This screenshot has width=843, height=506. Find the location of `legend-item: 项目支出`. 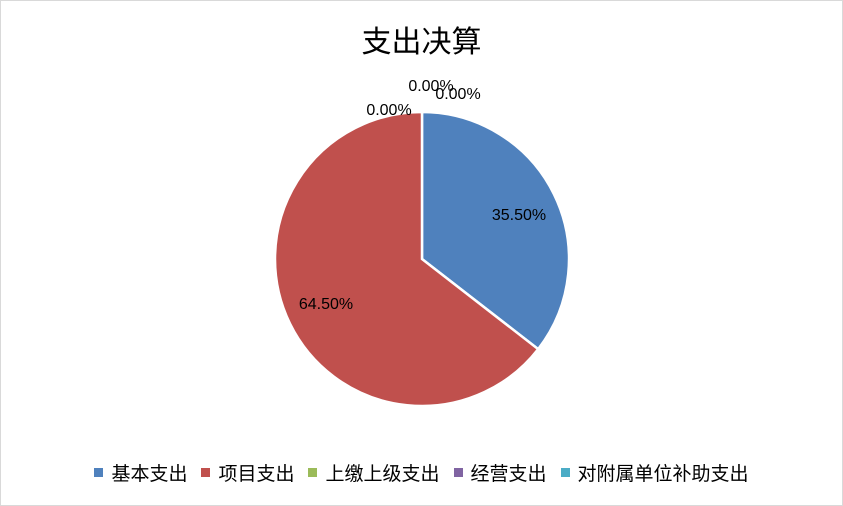

legend-item: 项目支出 is located at coordinates (247, 472).